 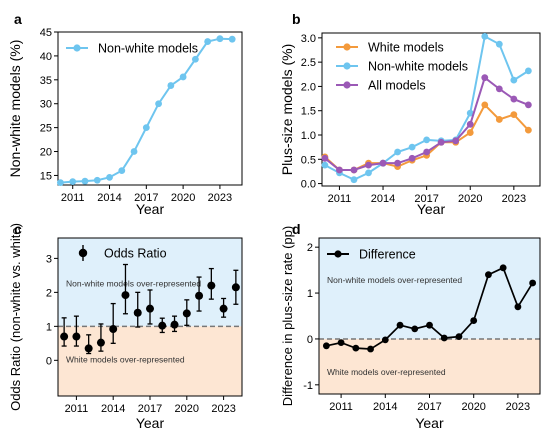 What do you see at coordinates (49, 327) in the screenshot?
I see `y-tick-label: 1` at bounding box center [49, 327].